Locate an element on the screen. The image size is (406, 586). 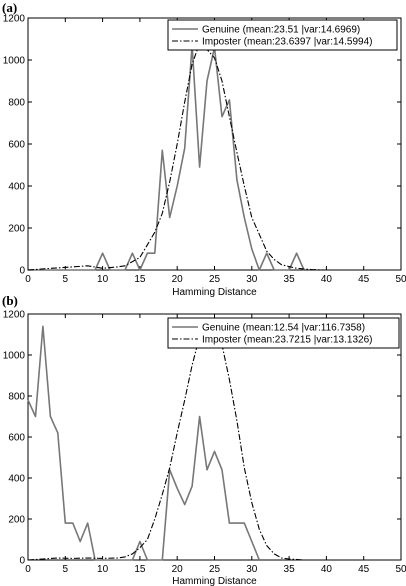
charta-xtick-label: 20 is located at coordinates (178, 279).